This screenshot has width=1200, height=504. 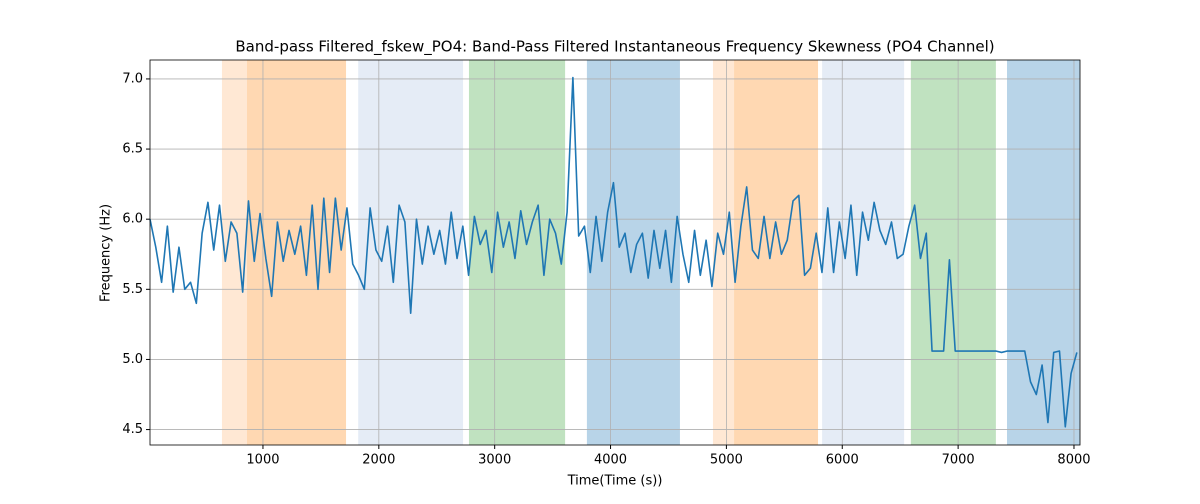 What do you see at coordinates (262, 460) in the screenshot?
I see `x-tick-label: 1000` at bounding box center [262, 460].